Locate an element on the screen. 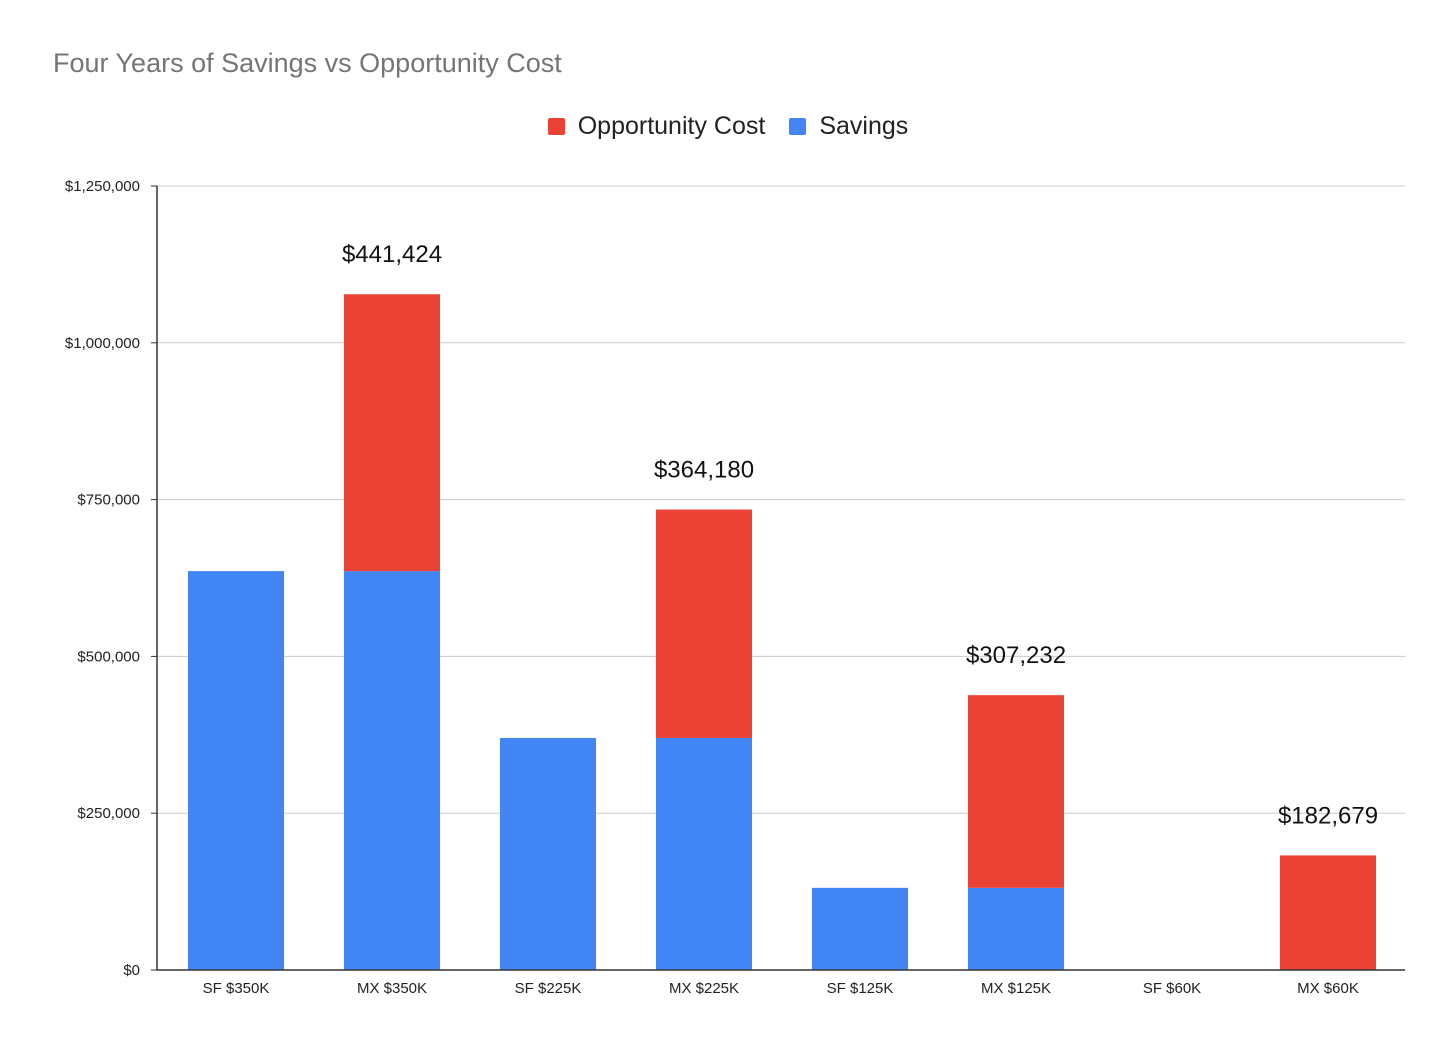 The image size is (1456, 1049). legend-label-savings: Savings is located at coordinates (864, 126).